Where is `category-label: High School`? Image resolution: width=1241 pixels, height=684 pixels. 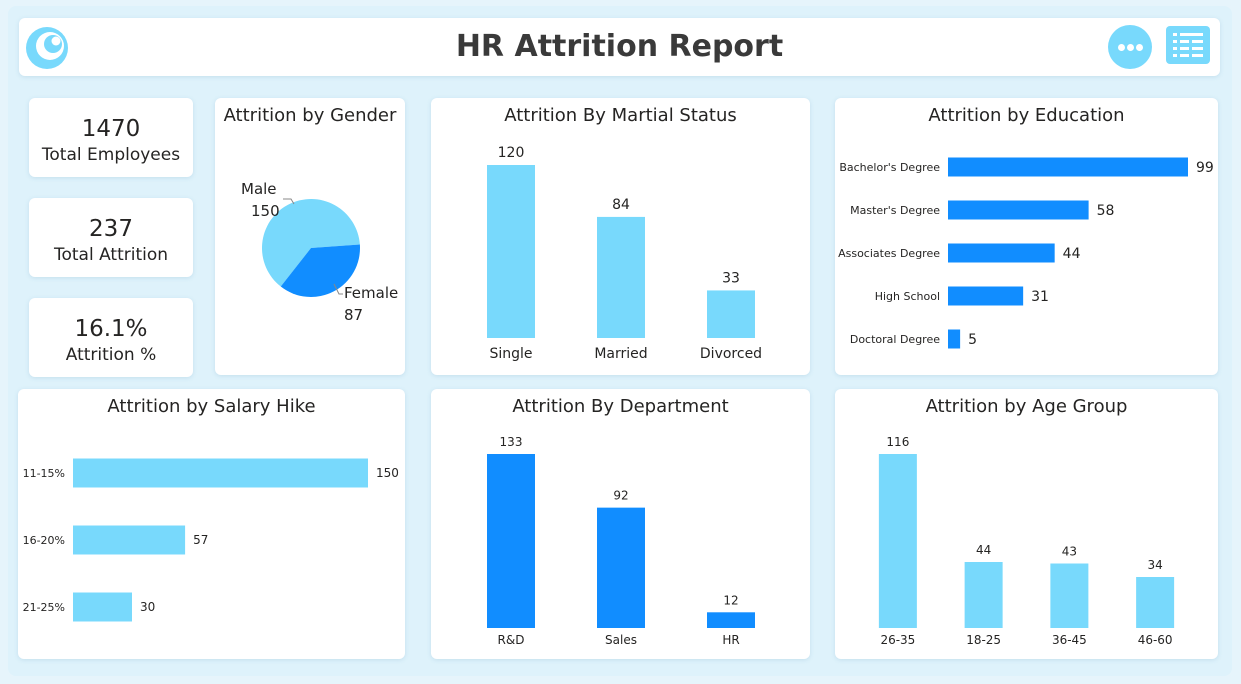 category-label: High School is located at coordinates (907, 296).